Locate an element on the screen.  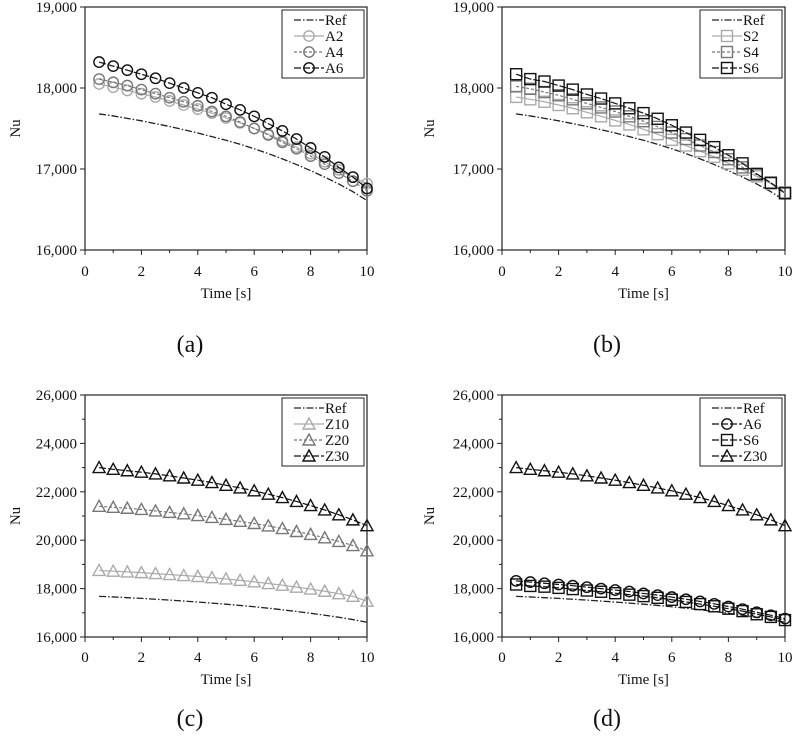
legend-label: Z20 is located at coordinates (337, 441).